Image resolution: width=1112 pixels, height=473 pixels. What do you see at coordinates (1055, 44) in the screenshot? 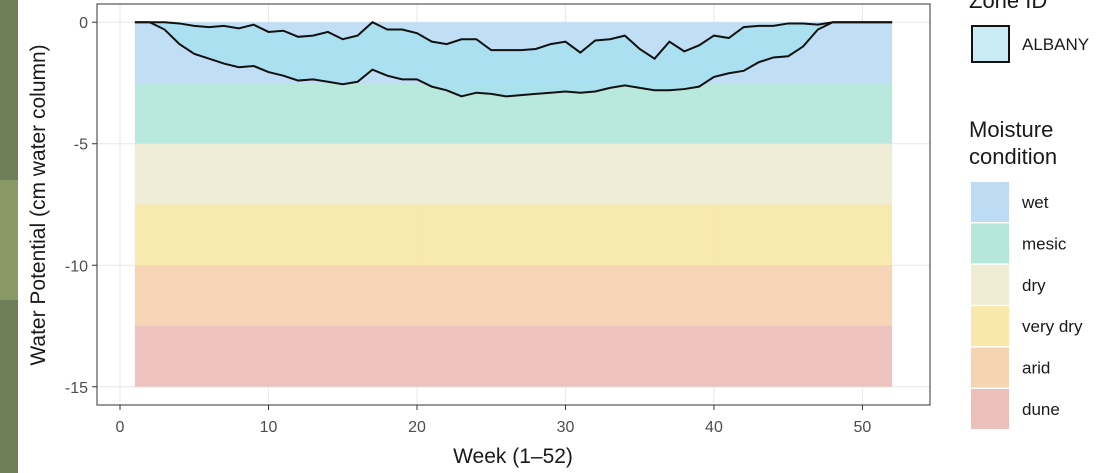
I see `legend-label: ALBANY` at bounding box center [1055, 44].